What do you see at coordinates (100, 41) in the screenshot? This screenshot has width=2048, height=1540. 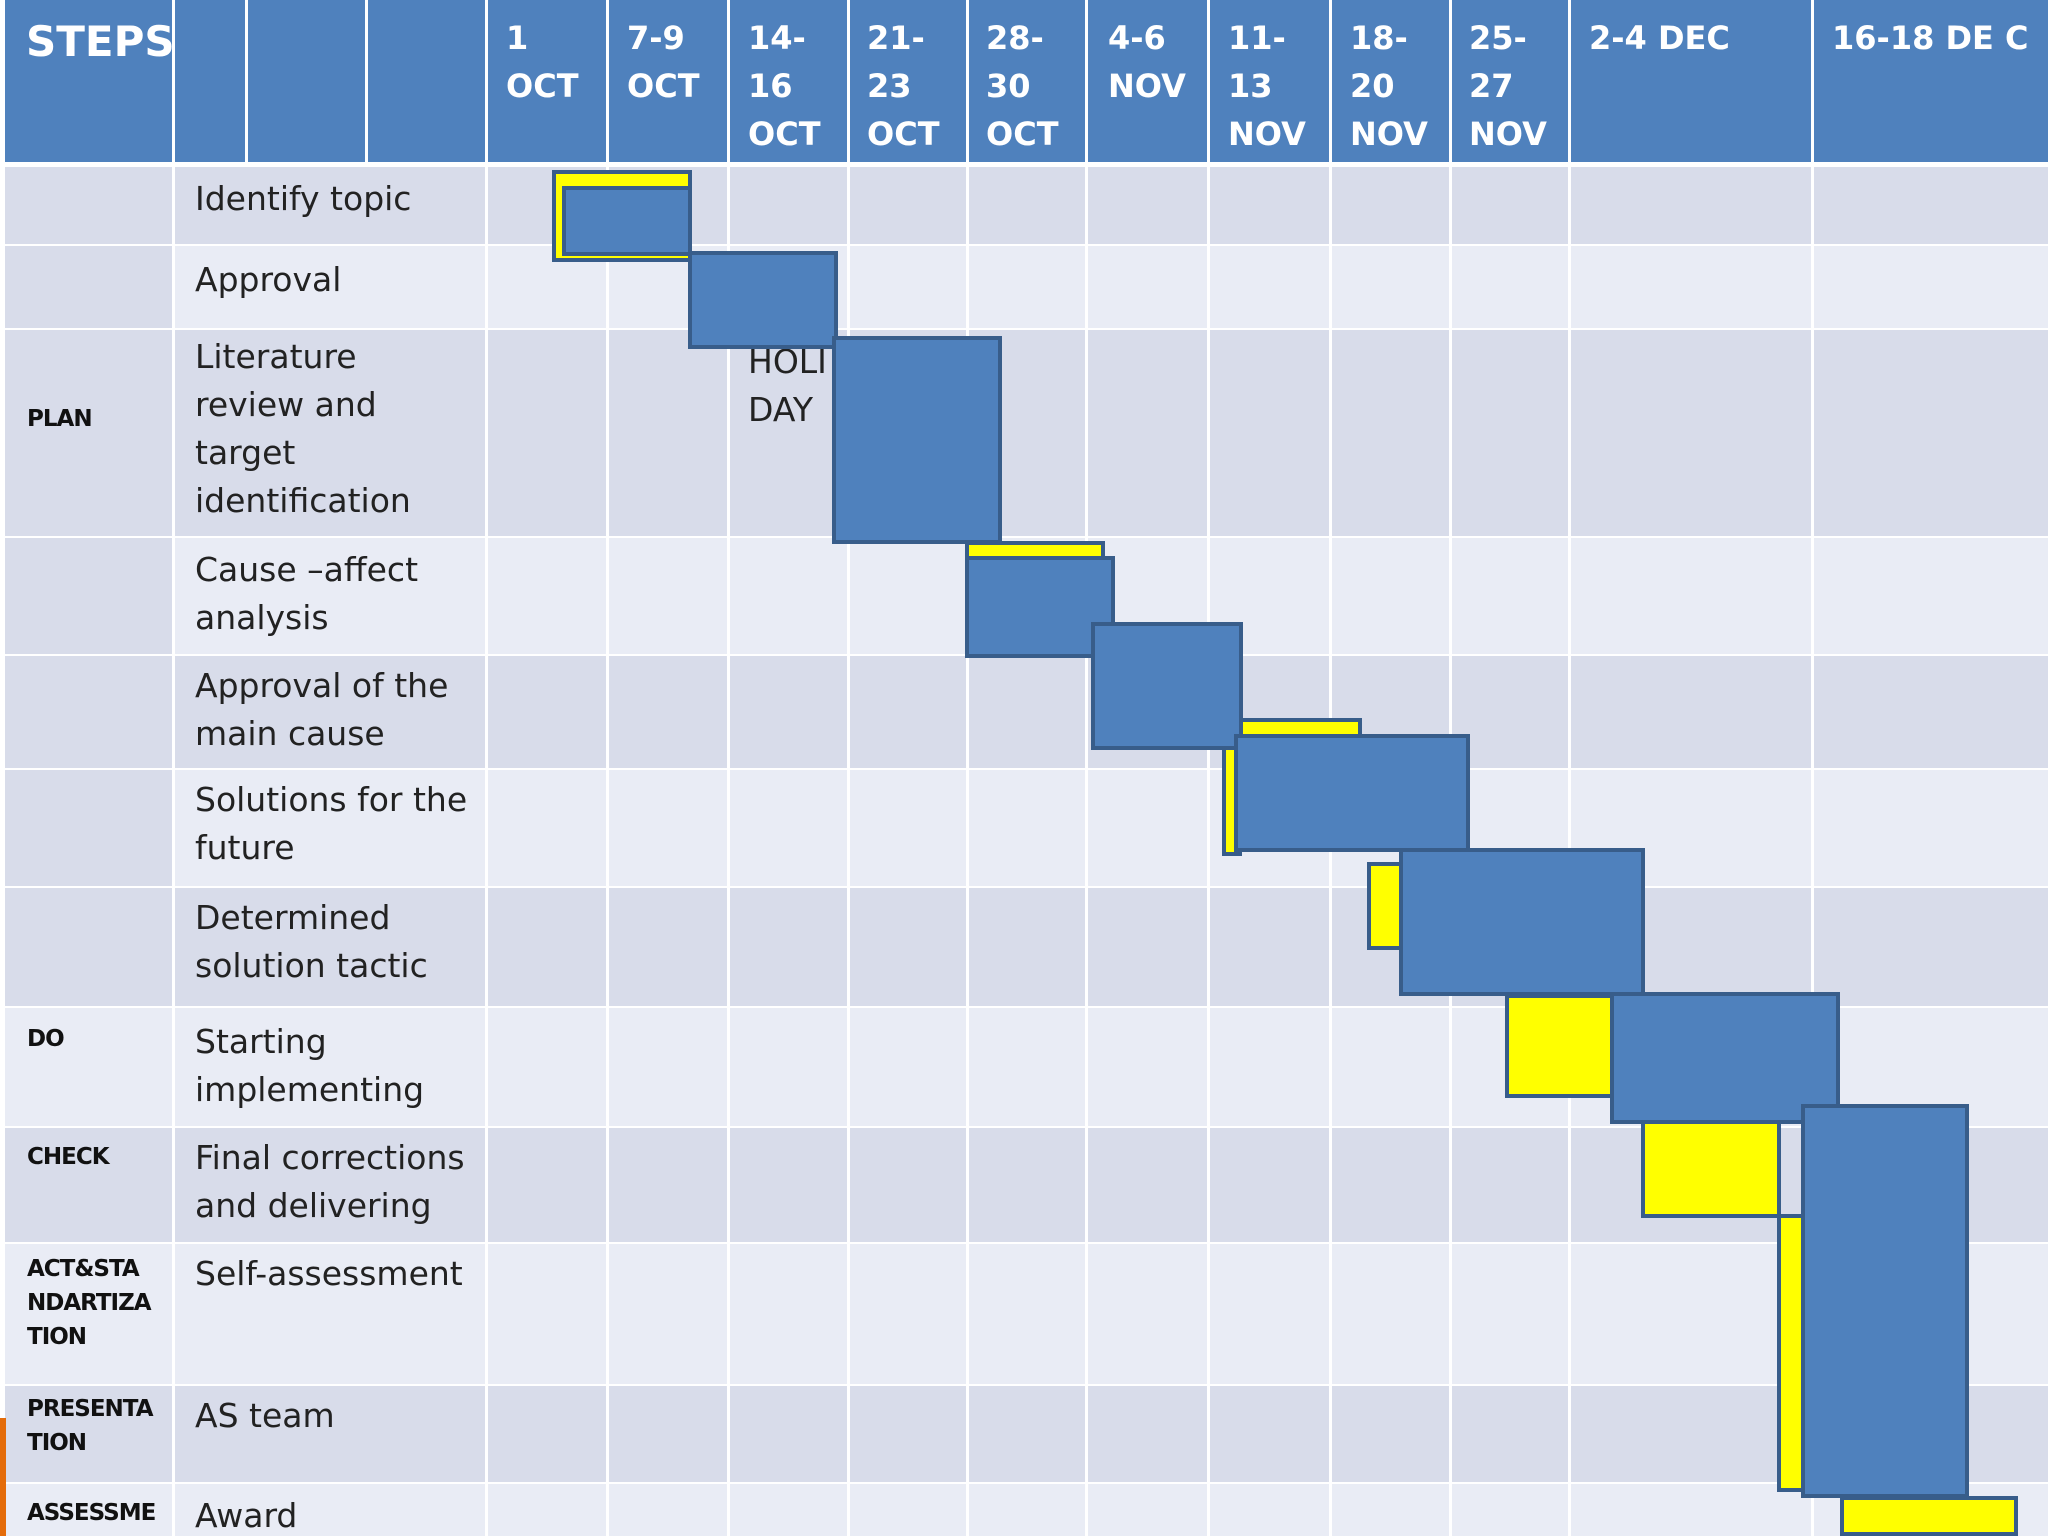 I see `steps-header: STEPS` at bounding box center [100, 41].